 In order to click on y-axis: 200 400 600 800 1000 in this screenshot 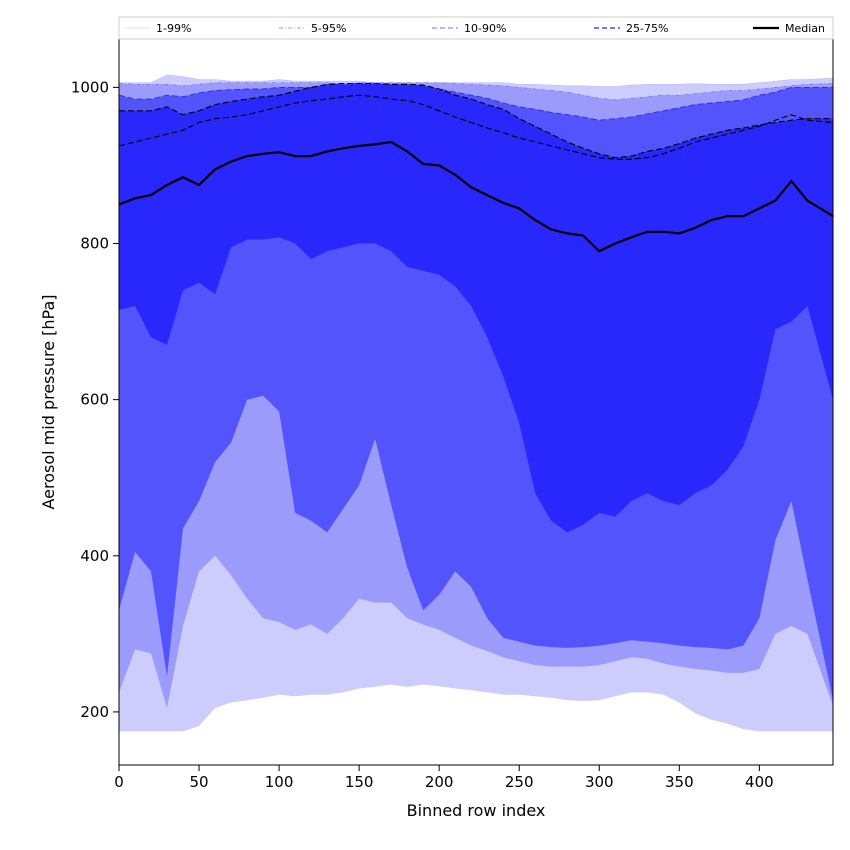, I will do `click(95, 399)`.